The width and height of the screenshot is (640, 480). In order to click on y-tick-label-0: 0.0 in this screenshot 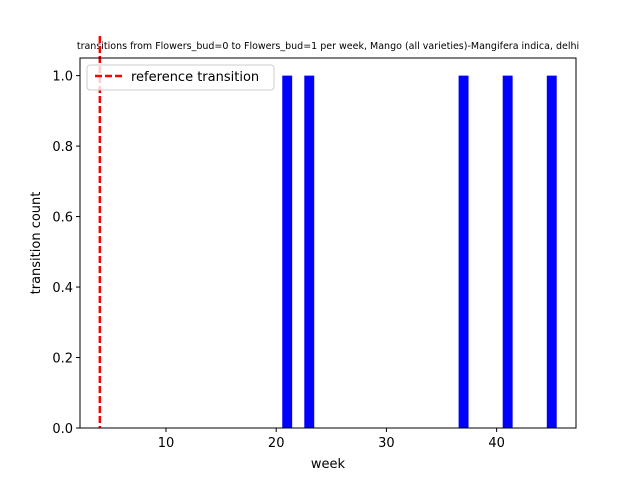, I will do `click(62, 429)`.